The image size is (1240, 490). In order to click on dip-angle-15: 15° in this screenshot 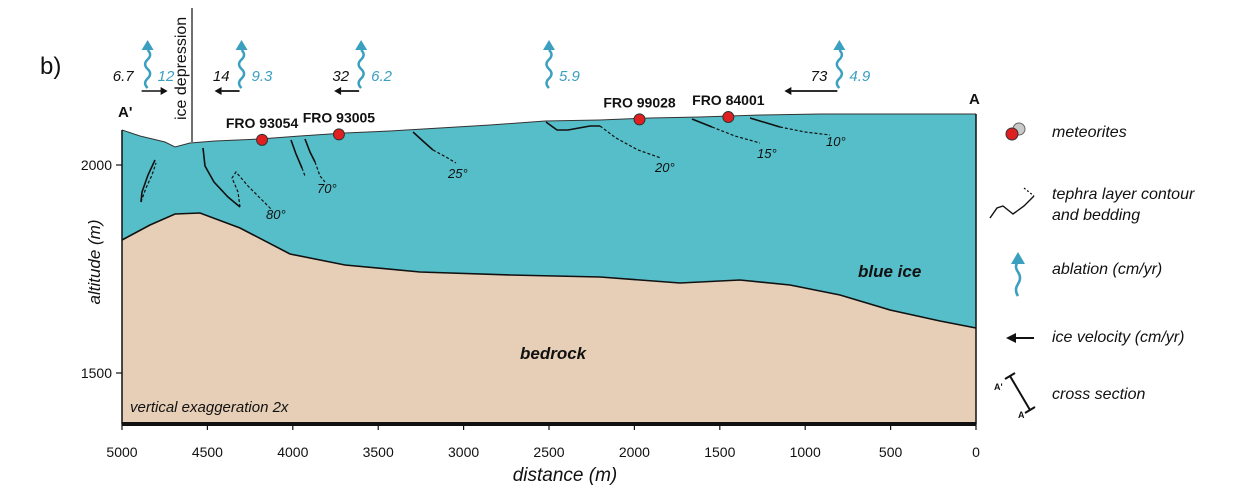, I will do `click(767, 153)`.